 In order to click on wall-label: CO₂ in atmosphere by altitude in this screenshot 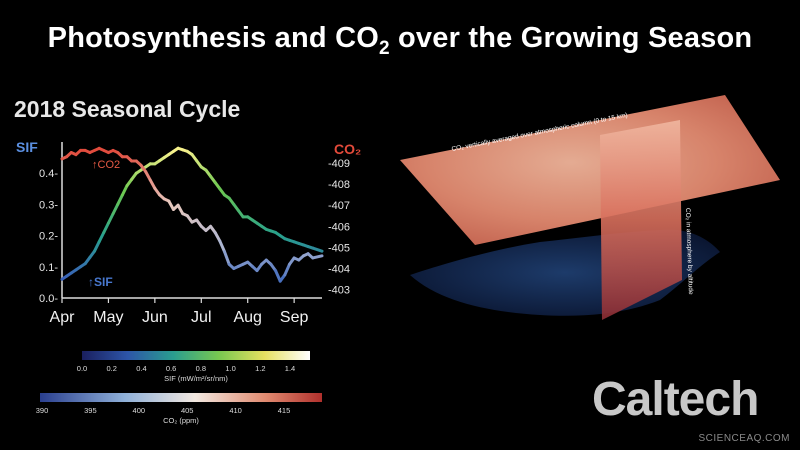, I will do `click(689, 251)`.